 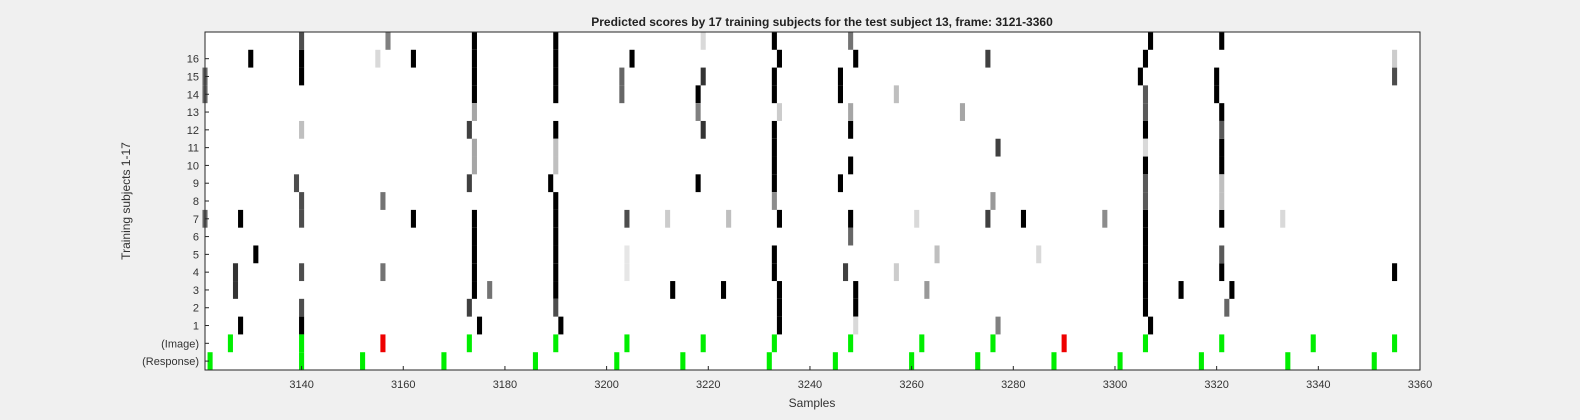 I want to click on image-error-mark, so click(x=1064, y=343).